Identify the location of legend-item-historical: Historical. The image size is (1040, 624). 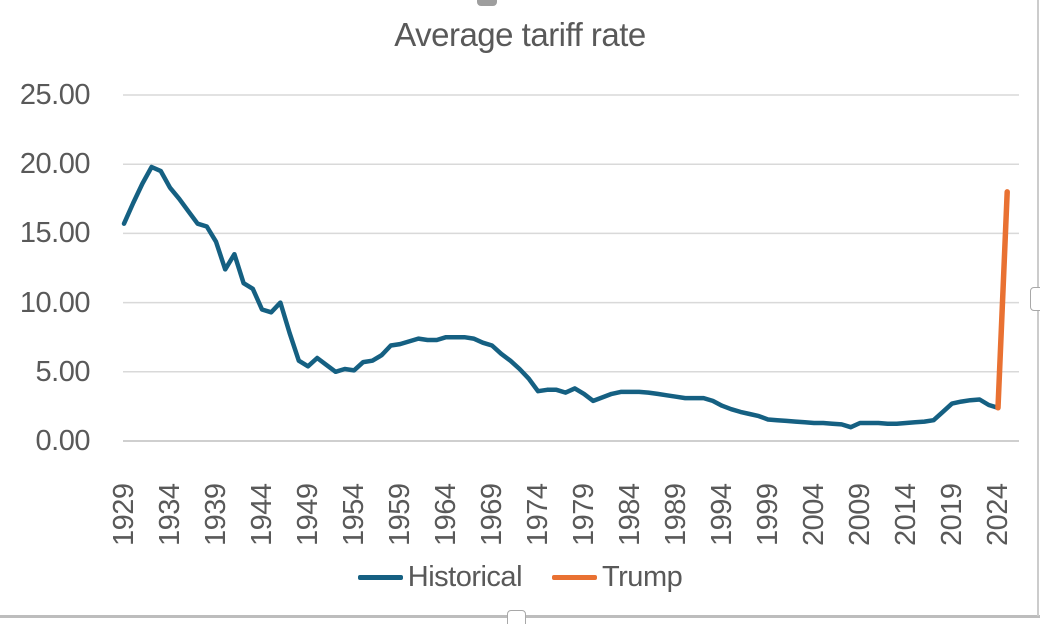
(440, 577).